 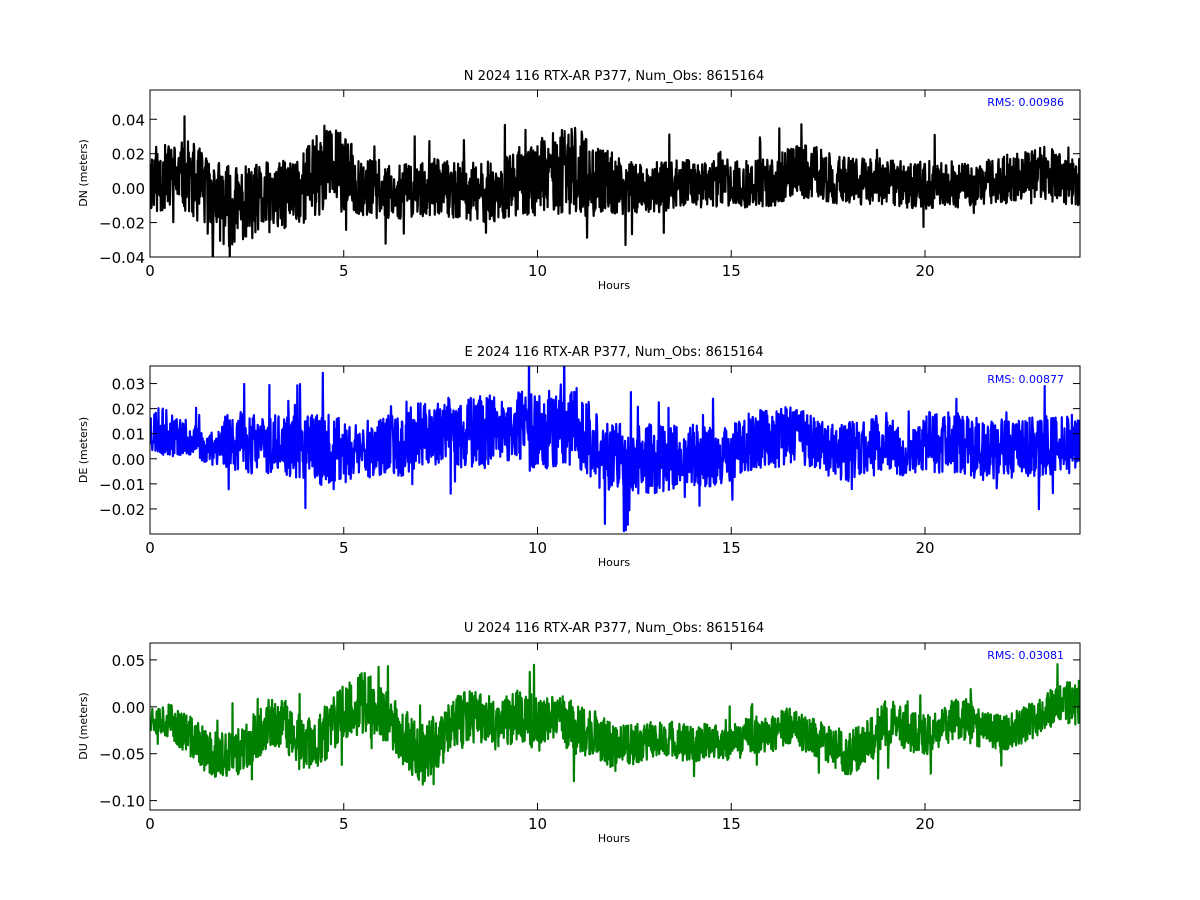 What do you see at coordinates (122, 224) in the screenshot?
I see `panel-north-y-tick-label: −0.02` at bounding box center [122, 224].